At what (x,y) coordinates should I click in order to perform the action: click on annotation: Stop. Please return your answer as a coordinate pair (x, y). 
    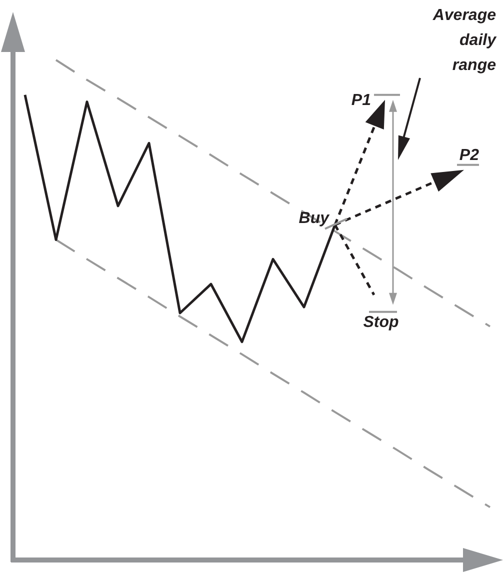
    Looking at the image, I should click on (381, 322).